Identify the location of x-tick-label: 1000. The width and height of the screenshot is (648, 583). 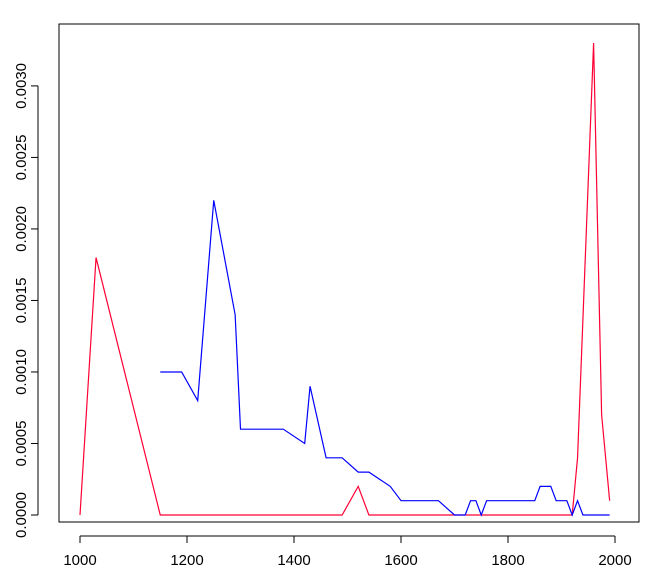
(79, 560).